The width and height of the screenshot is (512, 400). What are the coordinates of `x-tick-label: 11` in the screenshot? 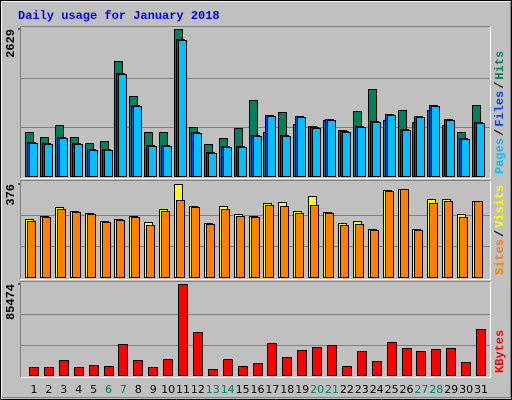 It's located at (183, 389).